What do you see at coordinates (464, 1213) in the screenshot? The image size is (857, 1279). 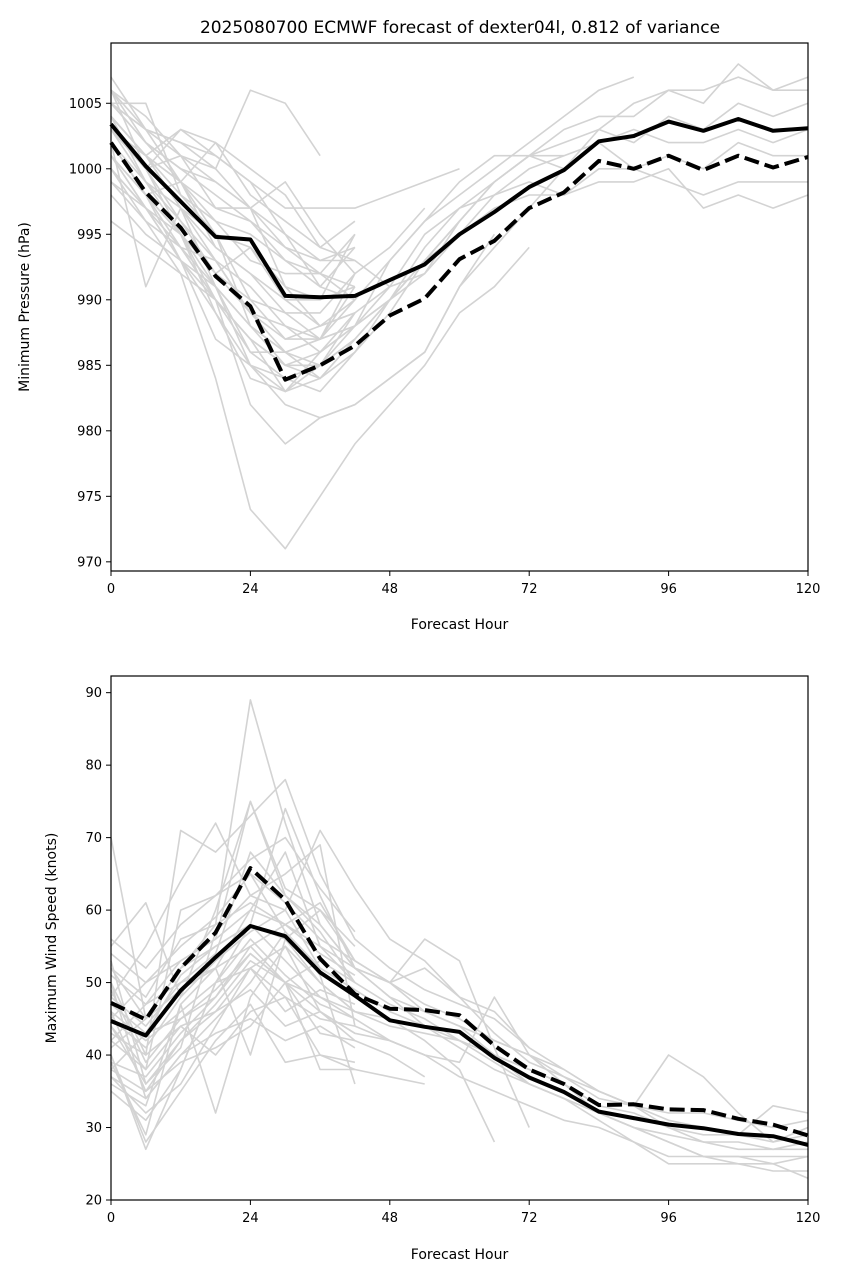 I see `wind-x-ticks: 0 24 48 72 96 120` at bounding box center [464, 1213].